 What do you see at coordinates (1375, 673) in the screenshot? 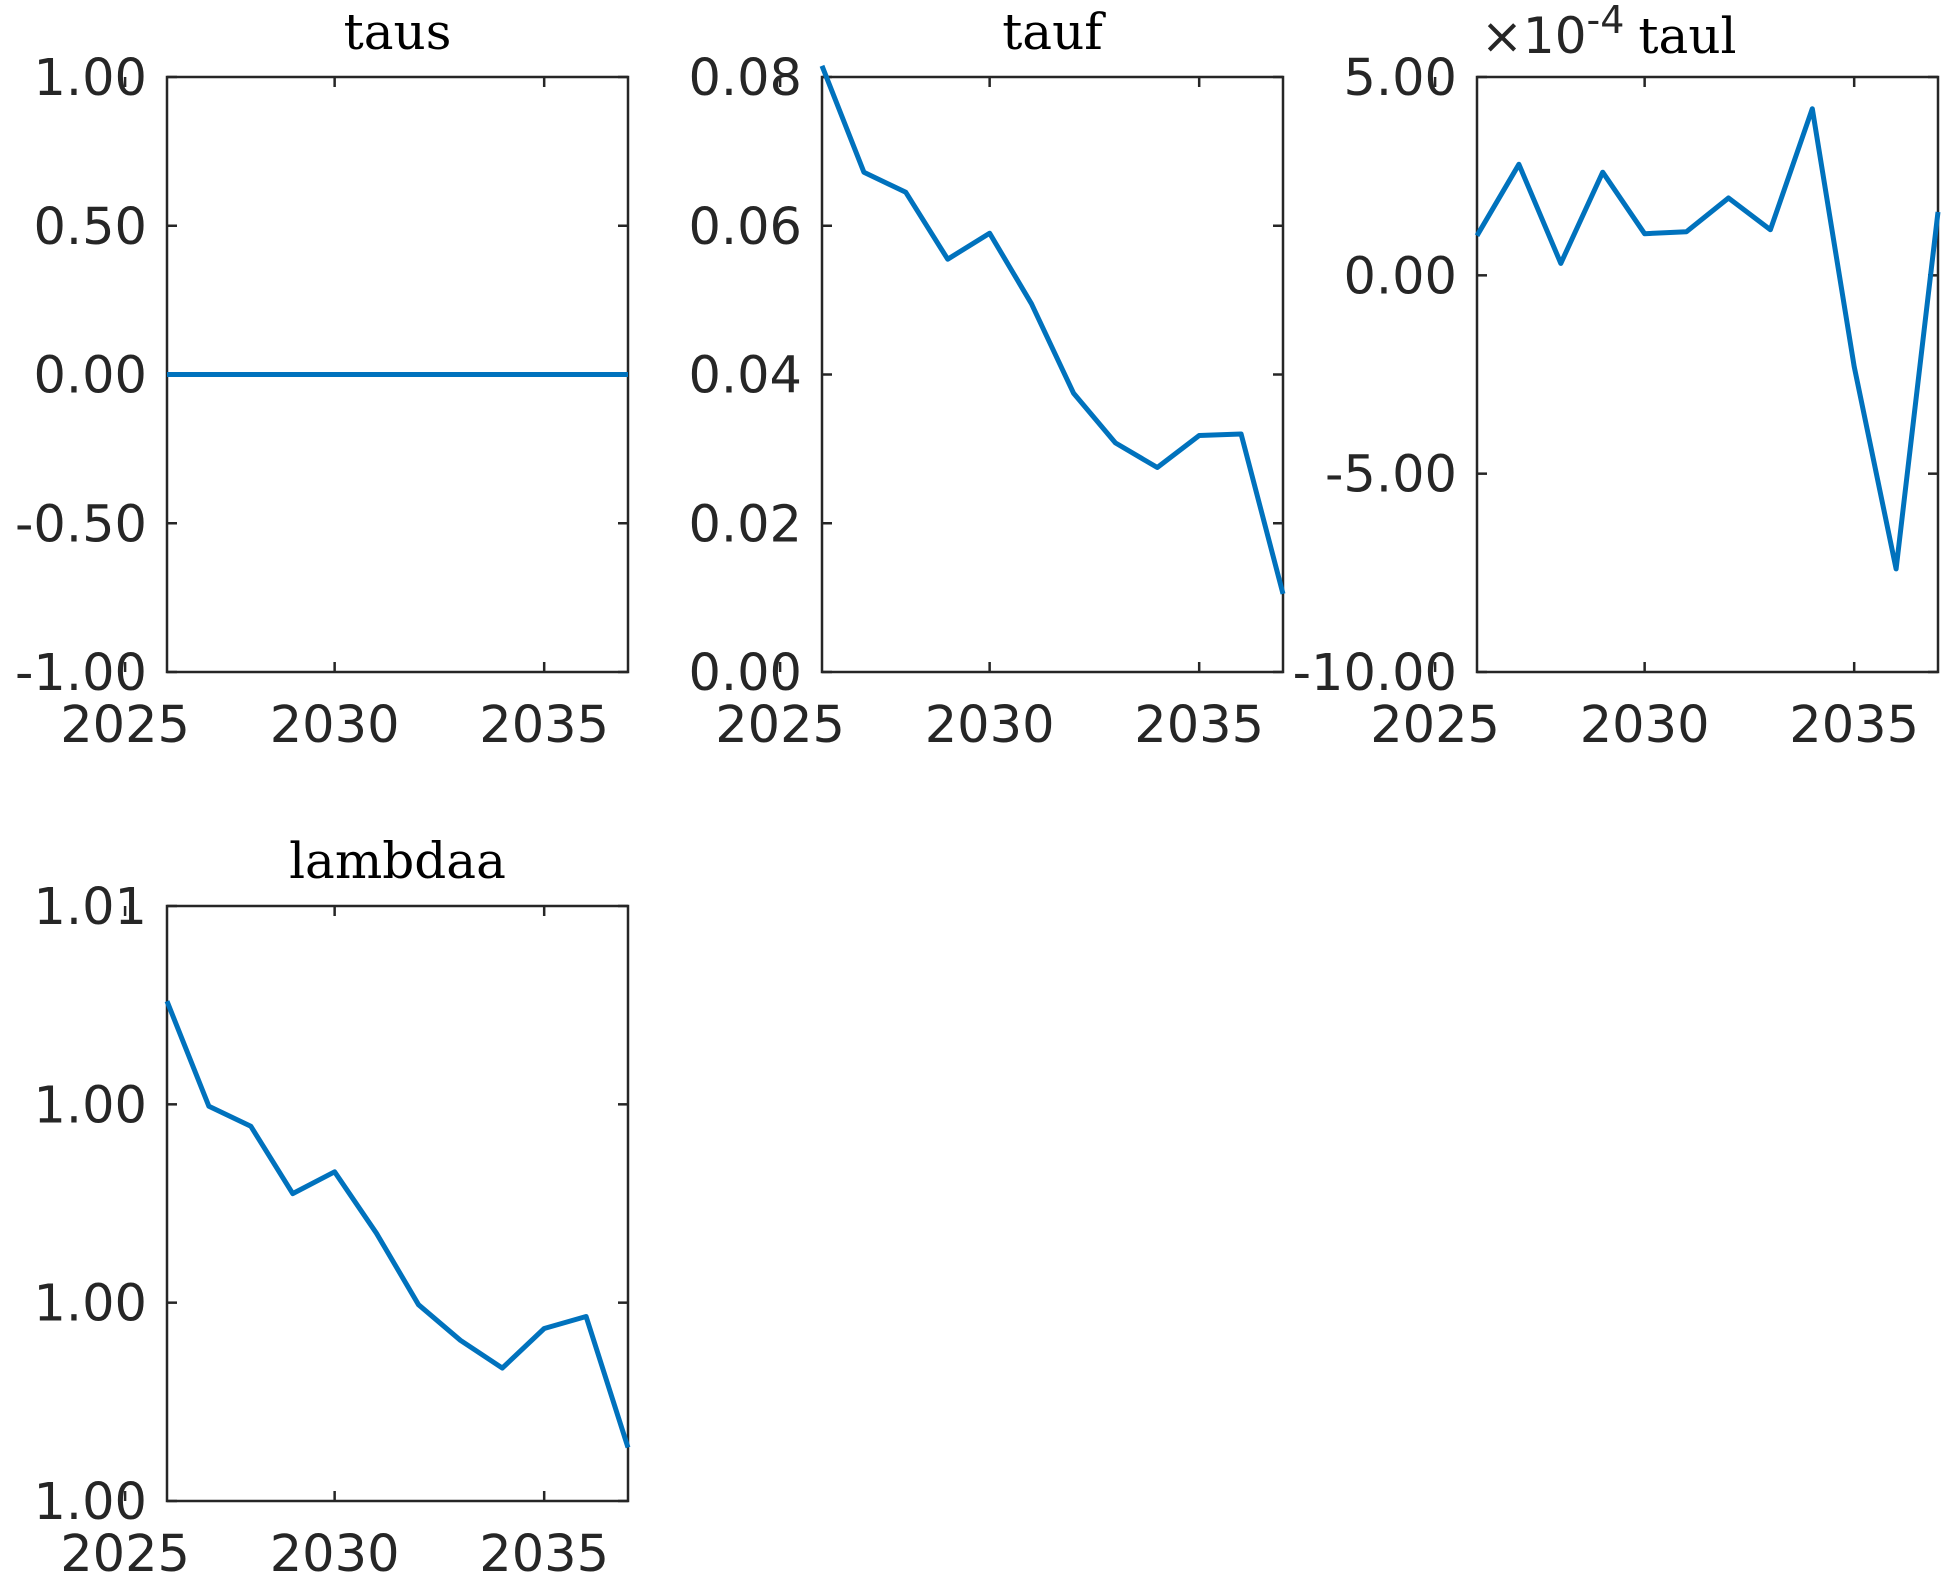
I see `y-tick-label: -10.00` at bounding box center [1375, 673].